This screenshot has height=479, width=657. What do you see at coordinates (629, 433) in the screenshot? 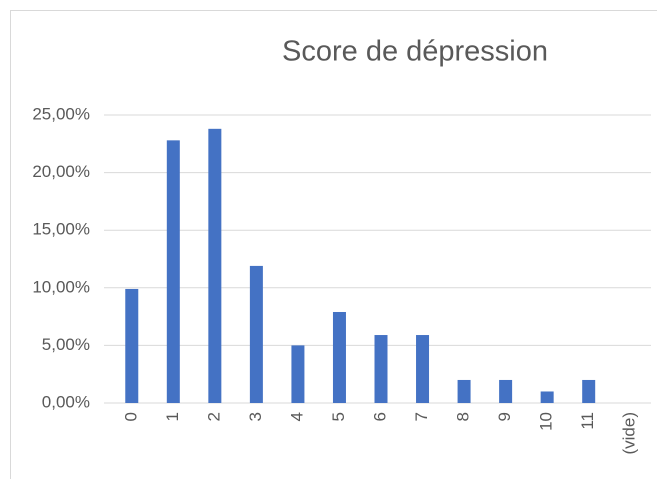
I see `x-tick-label: (vide)` at bounding box center [629, 433].